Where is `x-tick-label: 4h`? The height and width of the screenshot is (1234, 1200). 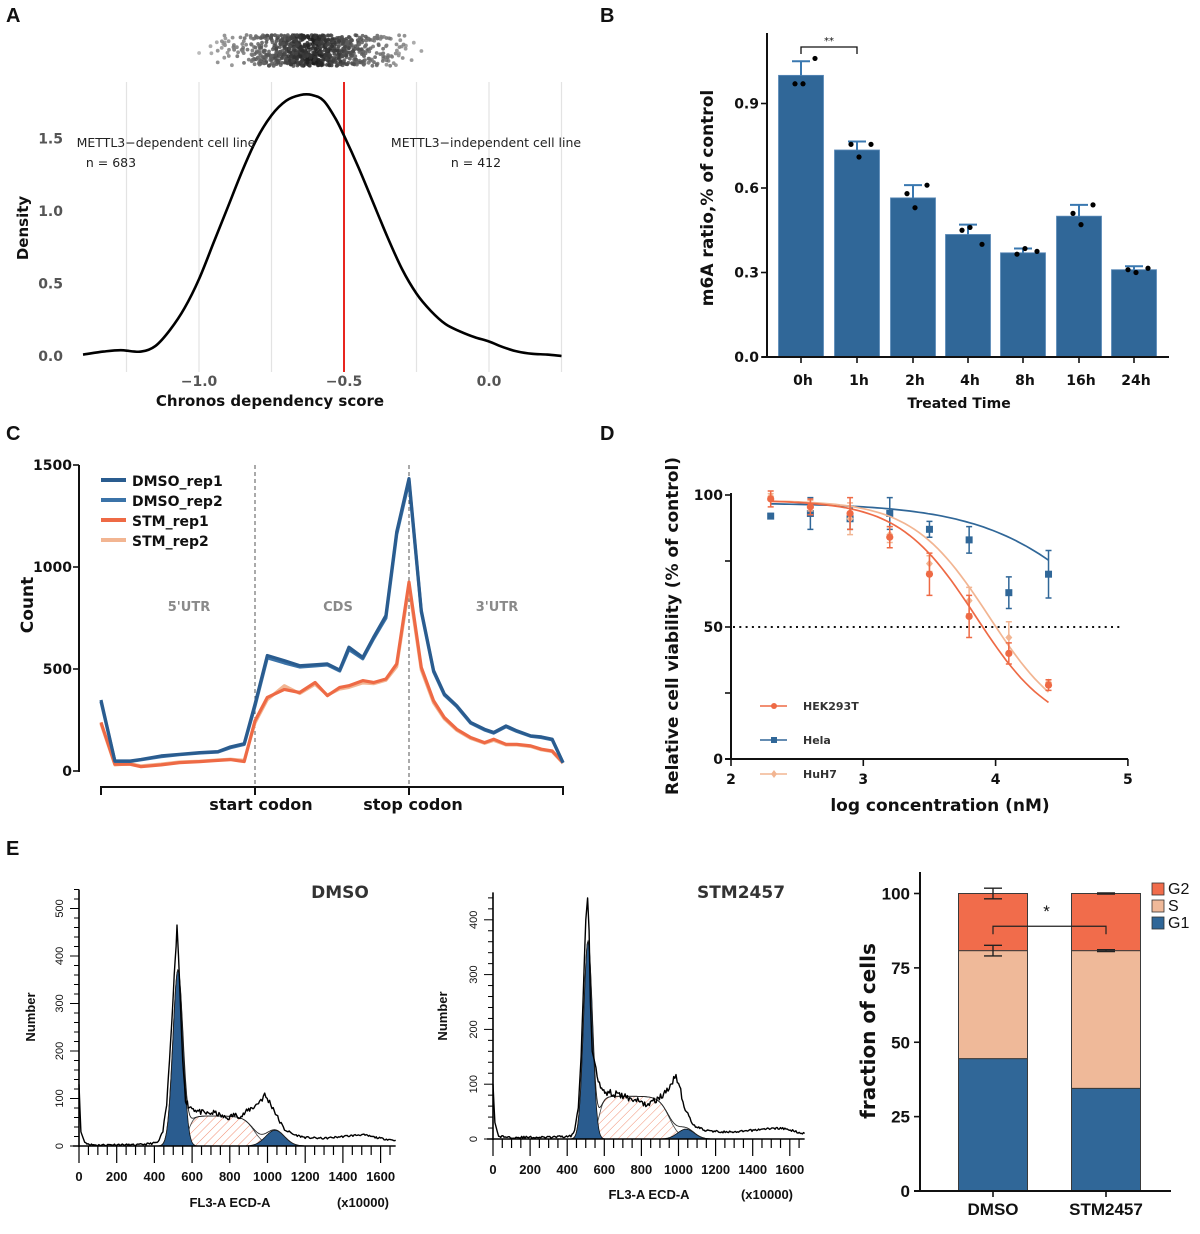 x-tick-label: 4h is located at coordinates (970, 381).